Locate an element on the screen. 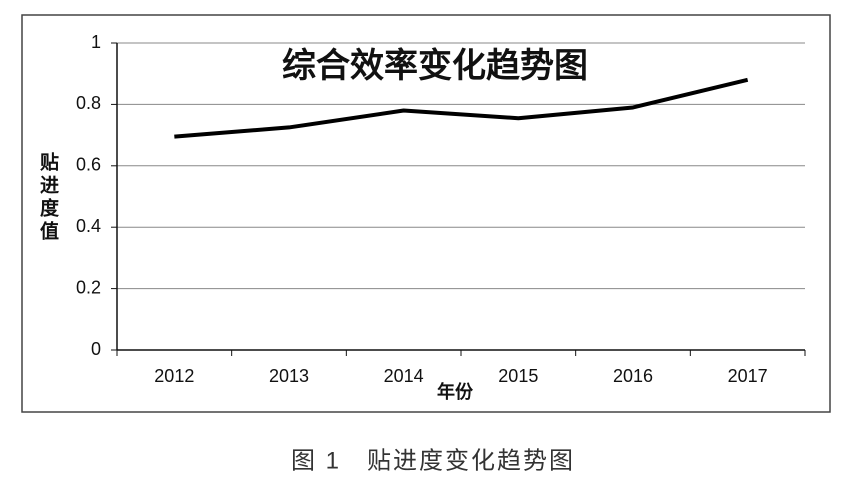 The width and height of the screenshot is (867, 497). y-tick-label: 0.2 is located at coordinates (88, 287).